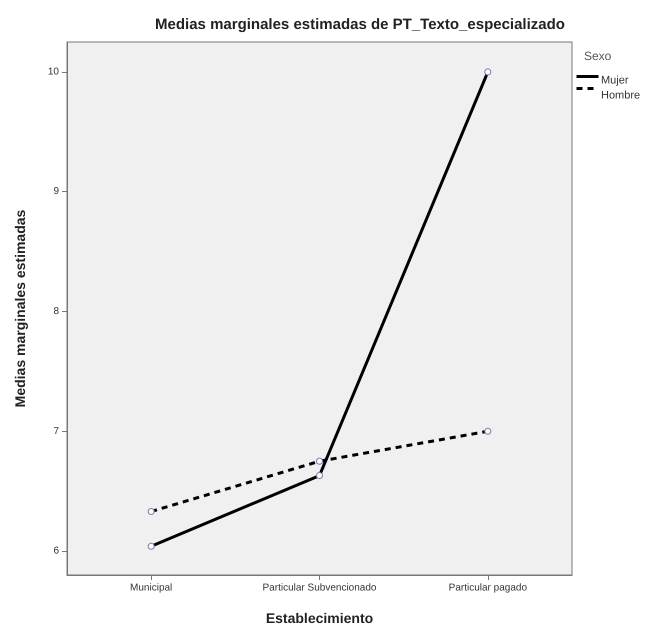 The width and height of the screenshot is (664, 639). I want to click on y-tick-label: 6, so click(56, 551).